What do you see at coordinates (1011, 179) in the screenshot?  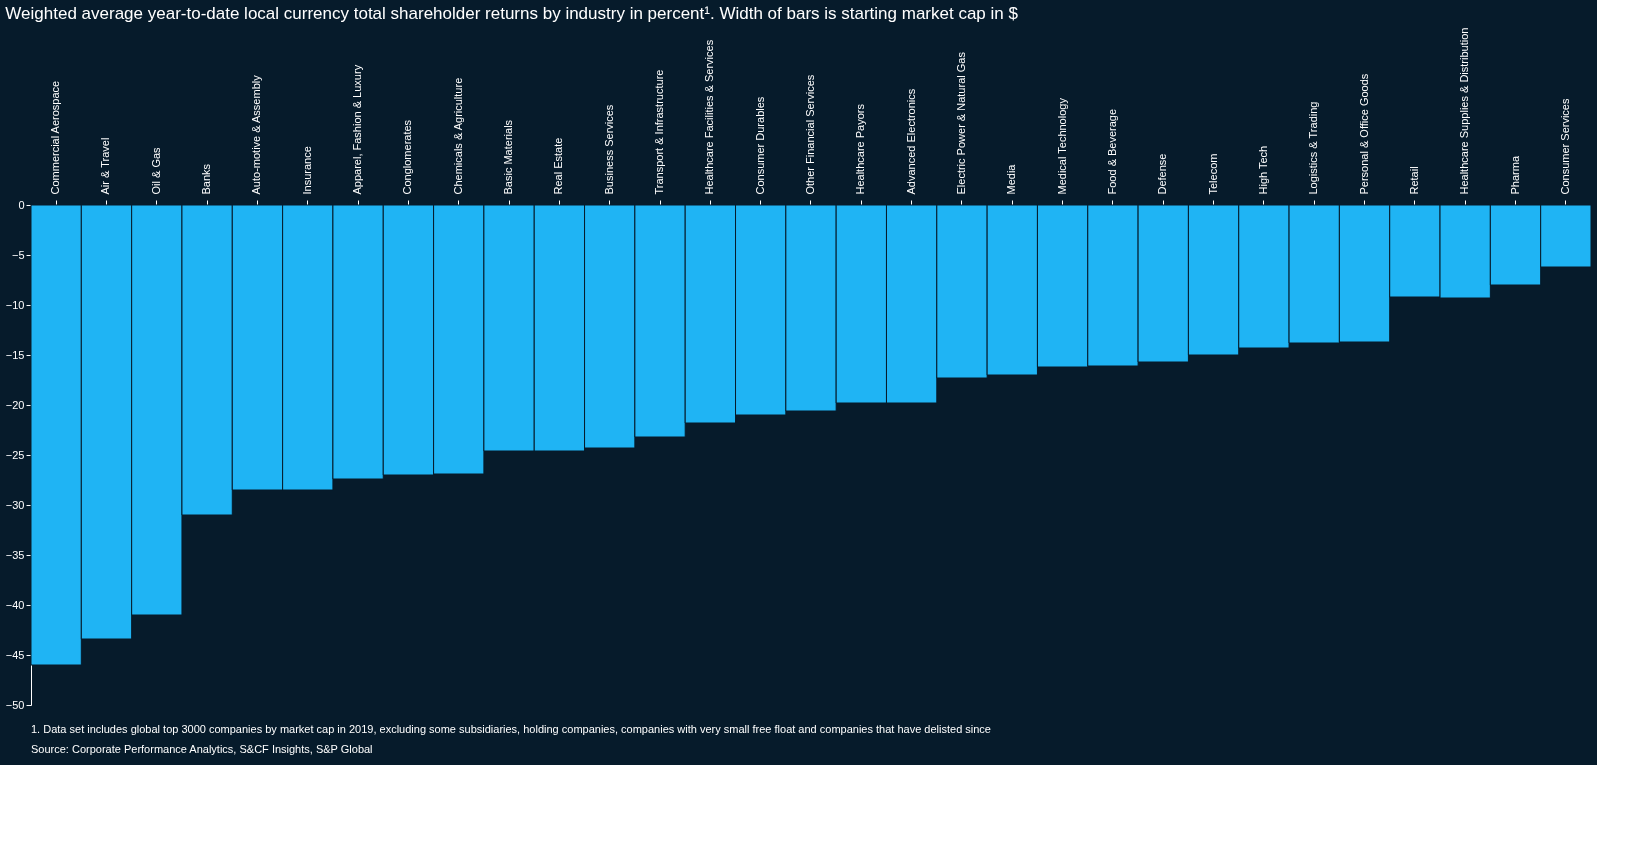 I see `x-tick-label: Media` at bounding box center [1011, 179].